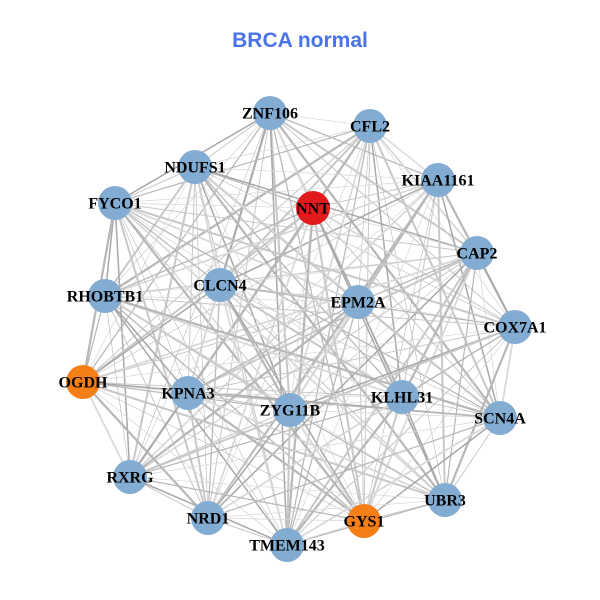 This screenshot has height=600, width=600. Describe the element at coordinates (83, 382) in the screenshot. I see `node-OGDH` at that location.